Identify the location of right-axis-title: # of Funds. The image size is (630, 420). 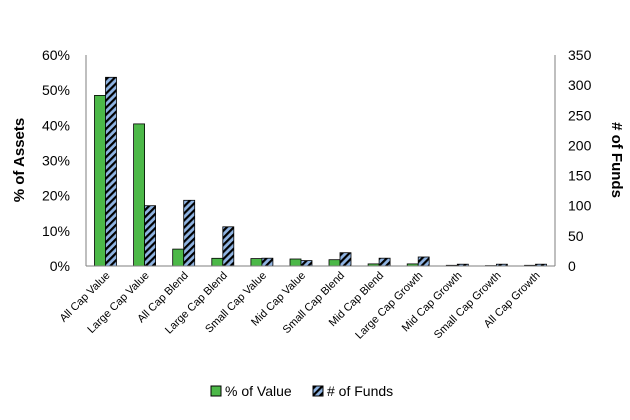
(616, 160).